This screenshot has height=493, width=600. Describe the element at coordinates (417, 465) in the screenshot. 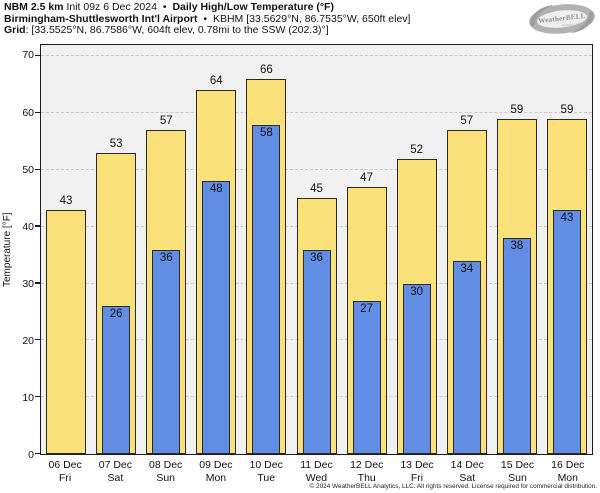

I see `x-tick-date: 13 Dec` at that location.